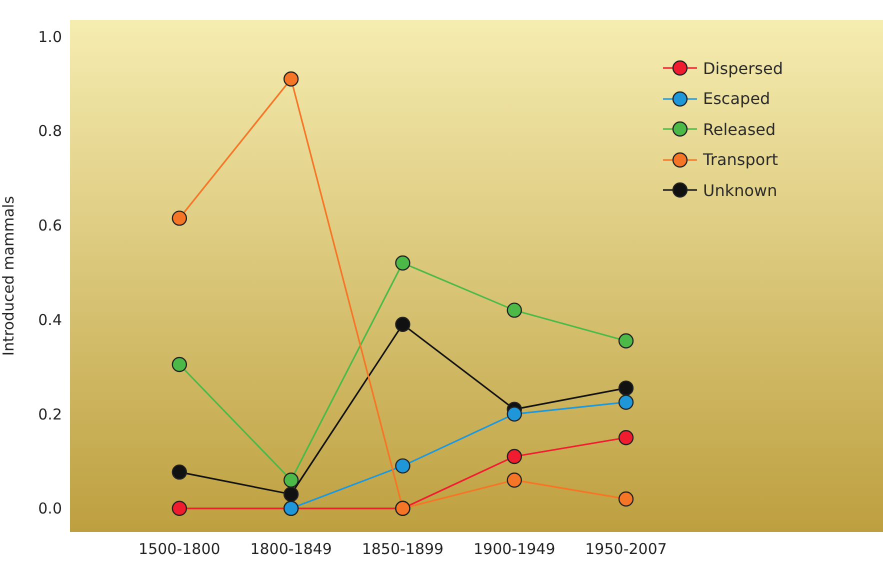 This screenshot has width=883, height=564. What do you see at coordinates (50, 131) in the screenshot?
I see `y-tick-label: 0.8` at bounding box center [50, 131].